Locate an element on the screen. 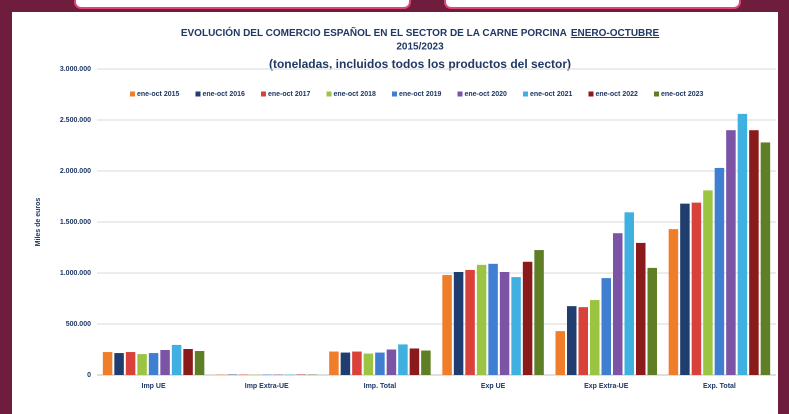 The height and width of the screenshot is (414, 789). legend-label: ene-oct 2019 is located at coordinates (420, 94).